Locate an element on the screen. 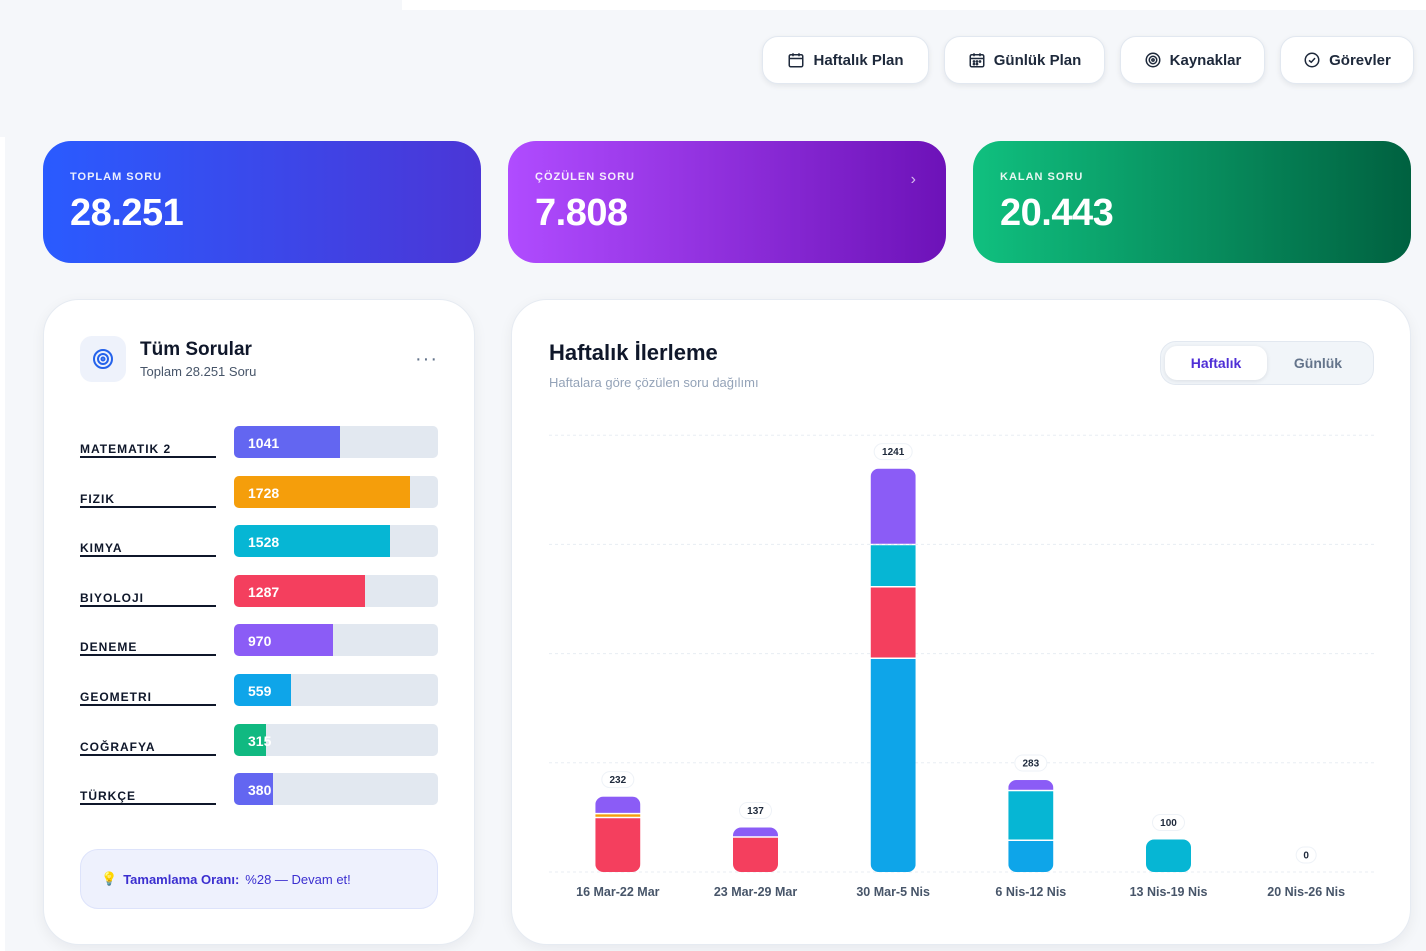 The image size is (1426, 951). left-strip is located at coordinates (2, 544).